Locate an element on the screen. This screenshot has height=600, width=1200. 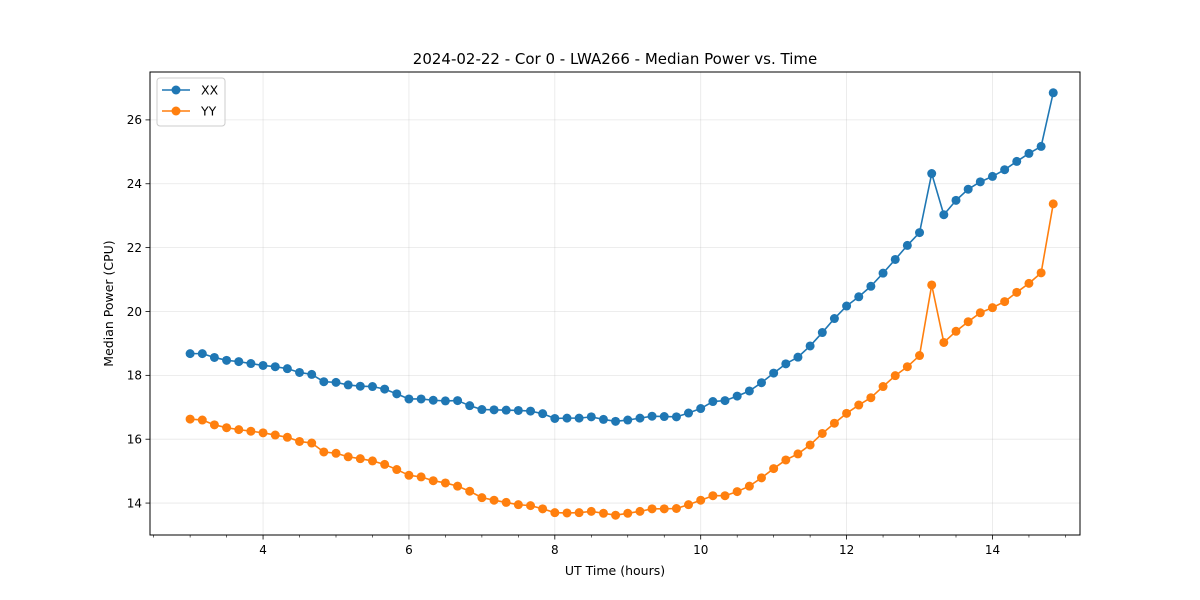
y-tick-label: 22 is located at coordinates (134, 248).